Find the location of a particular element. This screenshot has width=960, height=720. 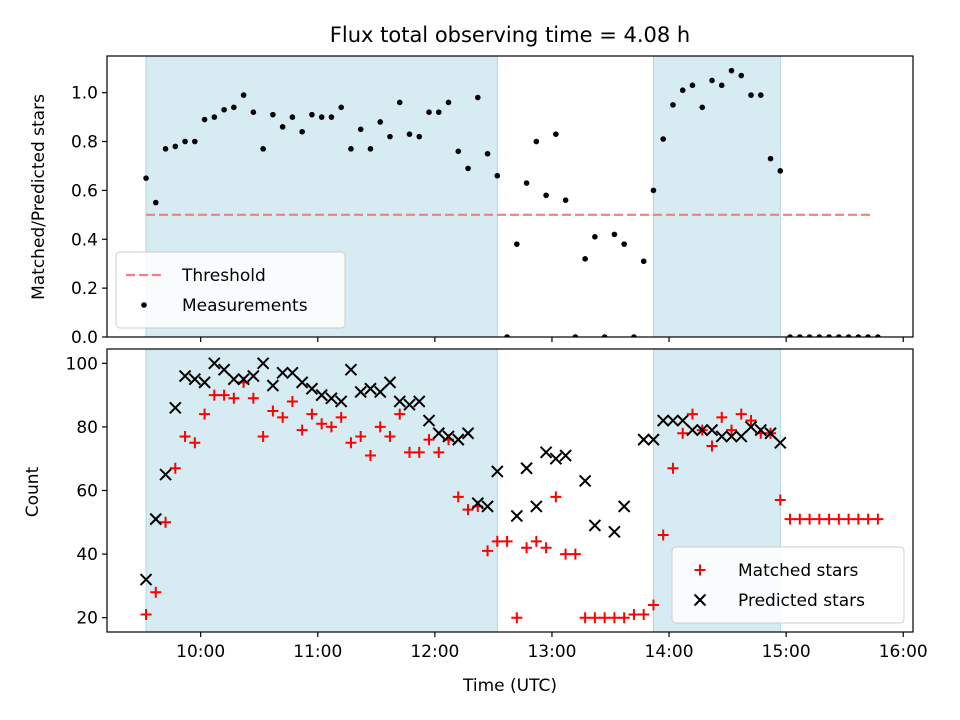

legend-box is located at coordinates (230, 290).